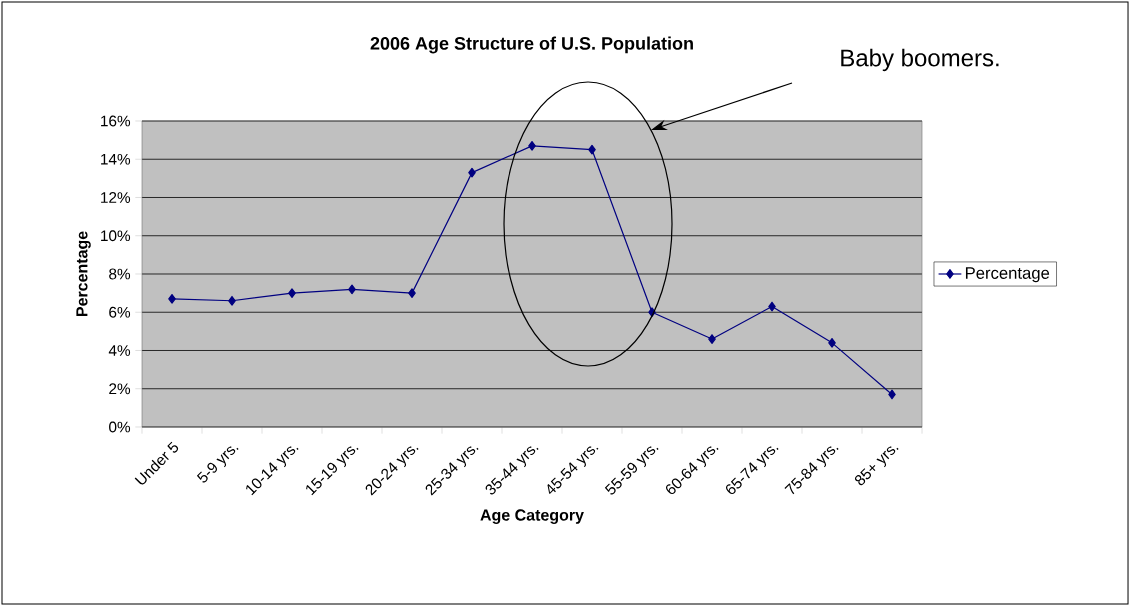 Image resolution: width=1130 pixels, height=606 pixels. What do you see at coordinates (1007, 275) in the screenshot?
I see `legend-label: Percentage` at bounding box center [1007, 275].